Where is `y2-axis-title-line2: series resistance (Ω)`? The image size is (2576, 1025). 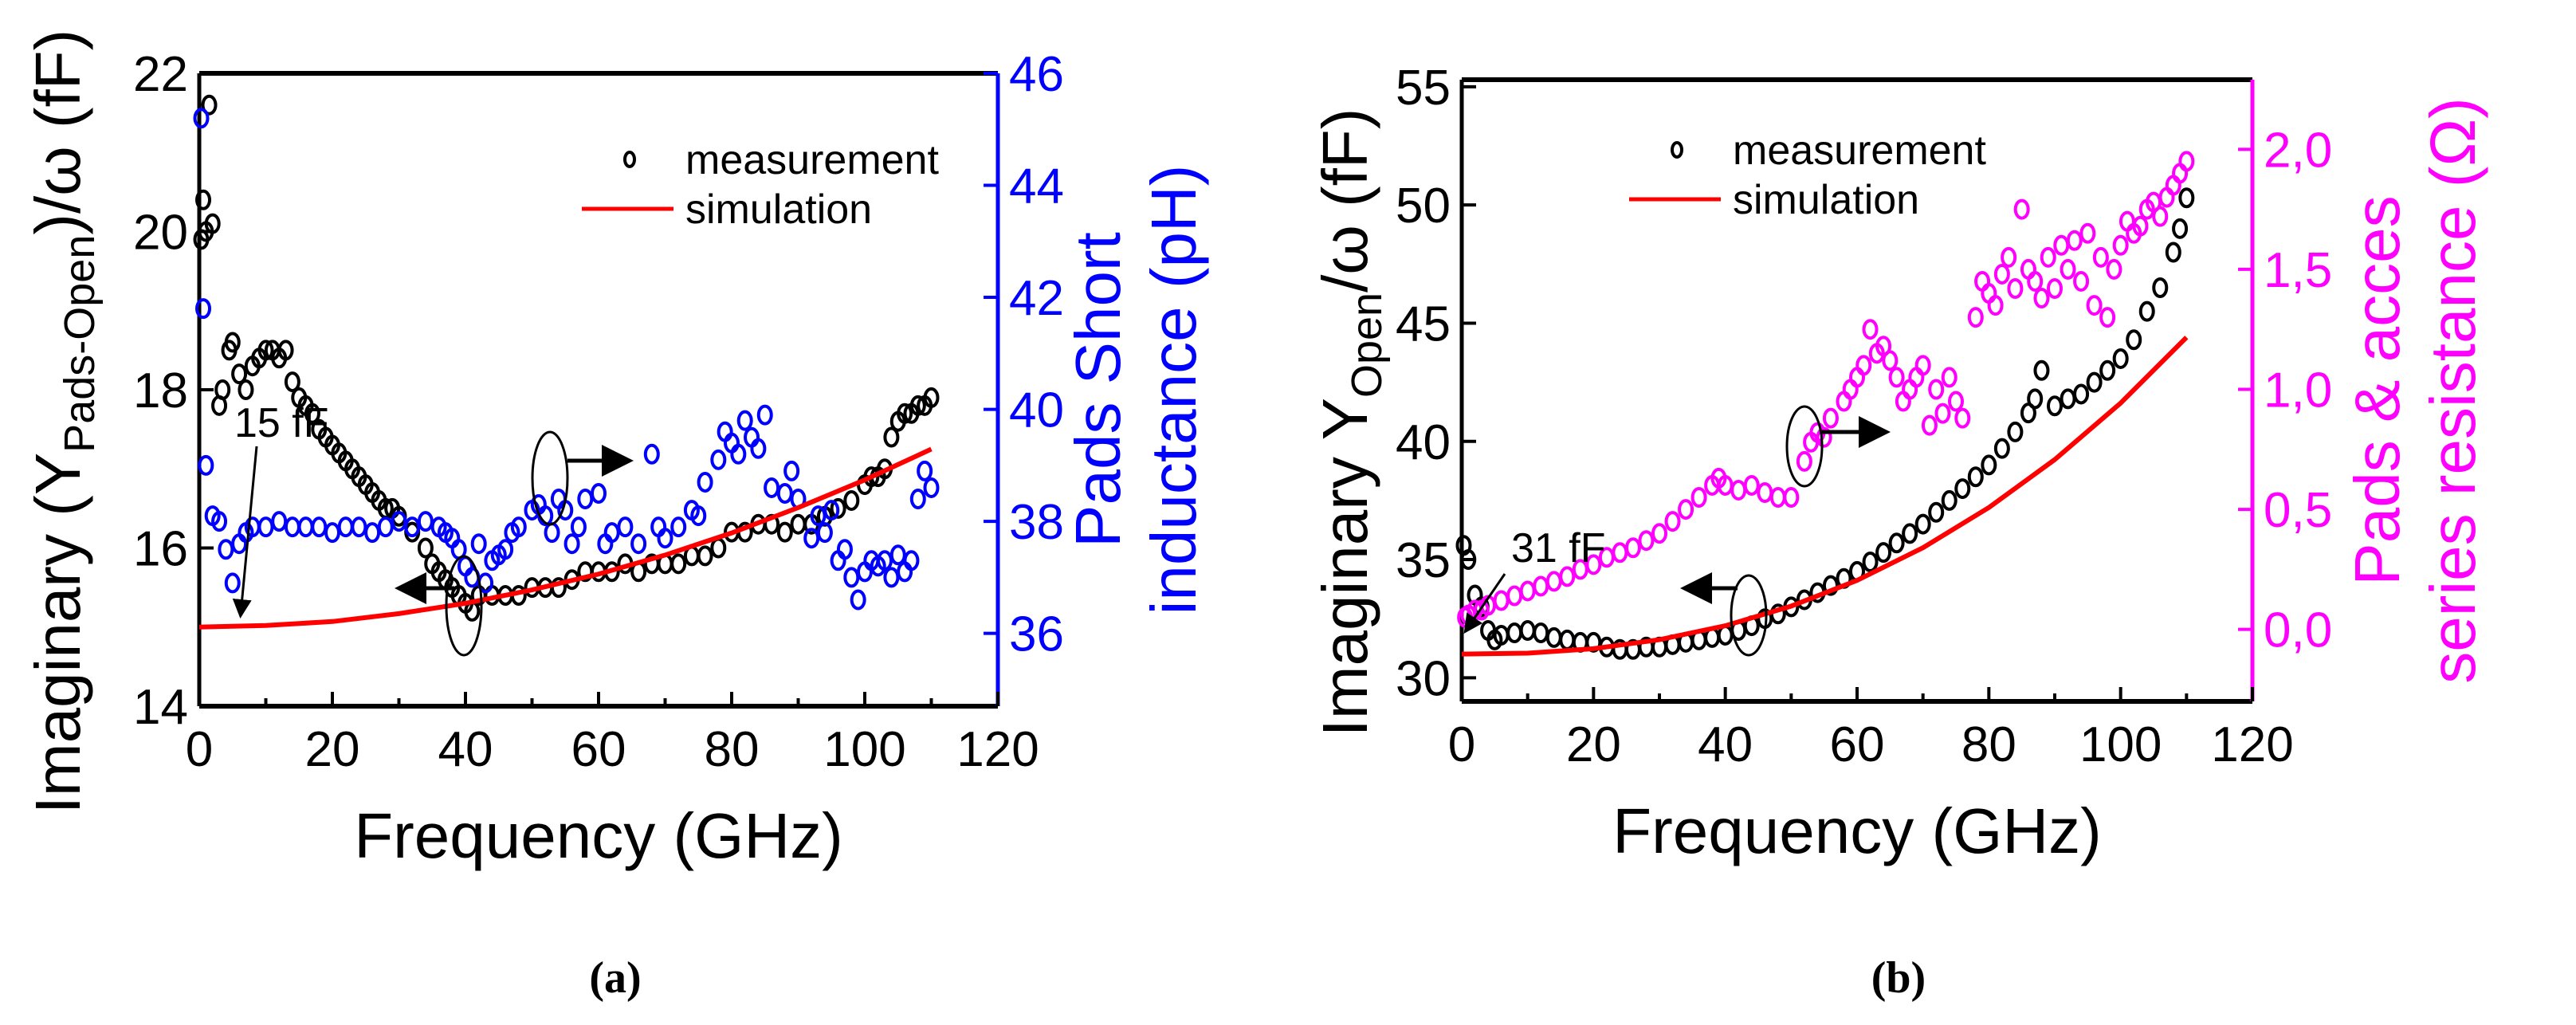 y2-axis-title-line2: series resistance (Ω) is located at coordinates (2452, 390).